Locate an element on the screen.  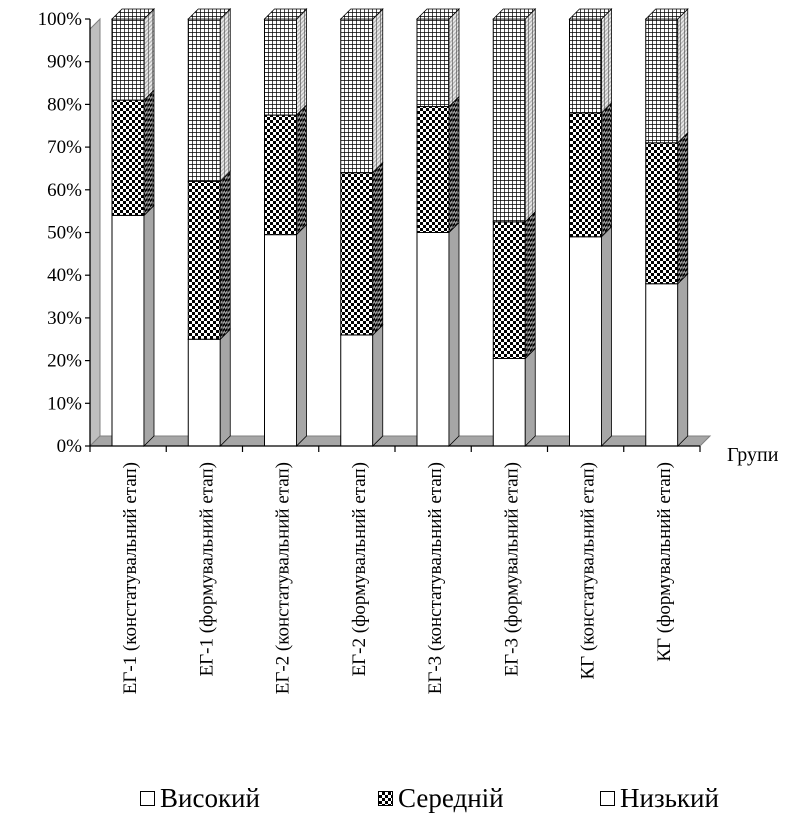
category-label: ЕГ-1 (констатувальний етап) is located at coordinates (130, 578).